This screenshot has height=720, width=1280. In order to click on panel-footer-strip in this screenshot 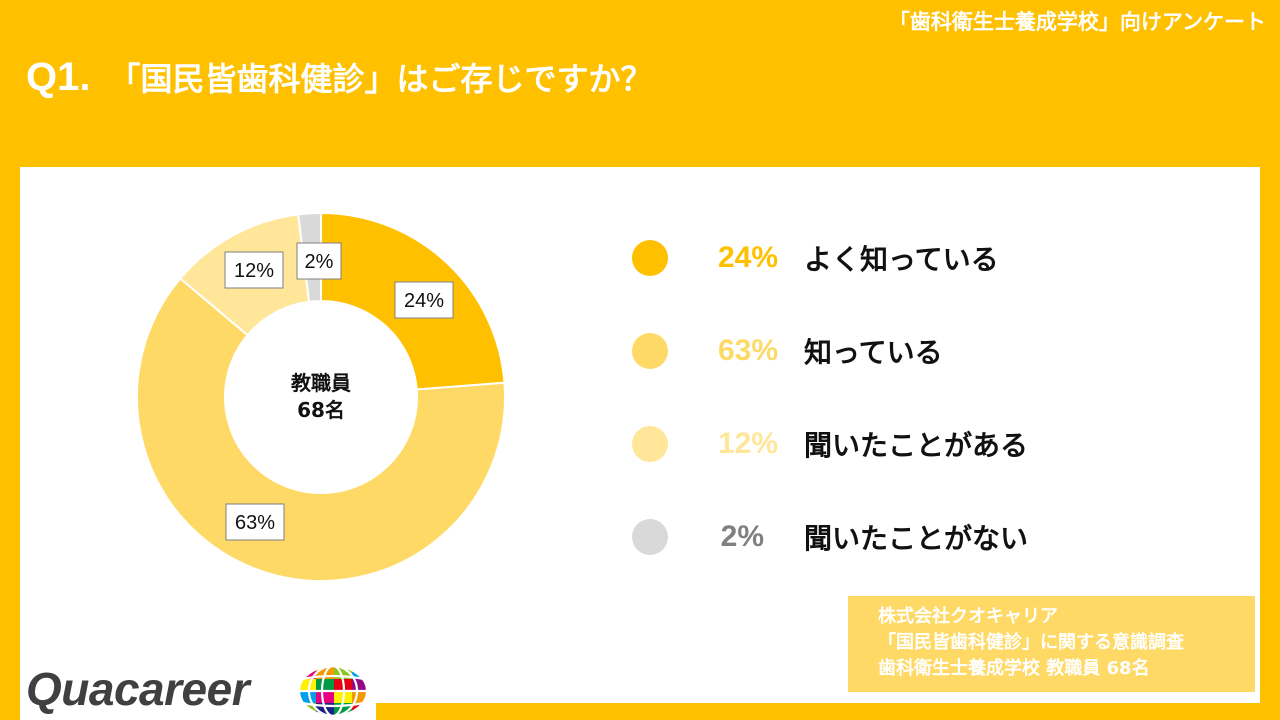, I will do `click(828, 711)`.